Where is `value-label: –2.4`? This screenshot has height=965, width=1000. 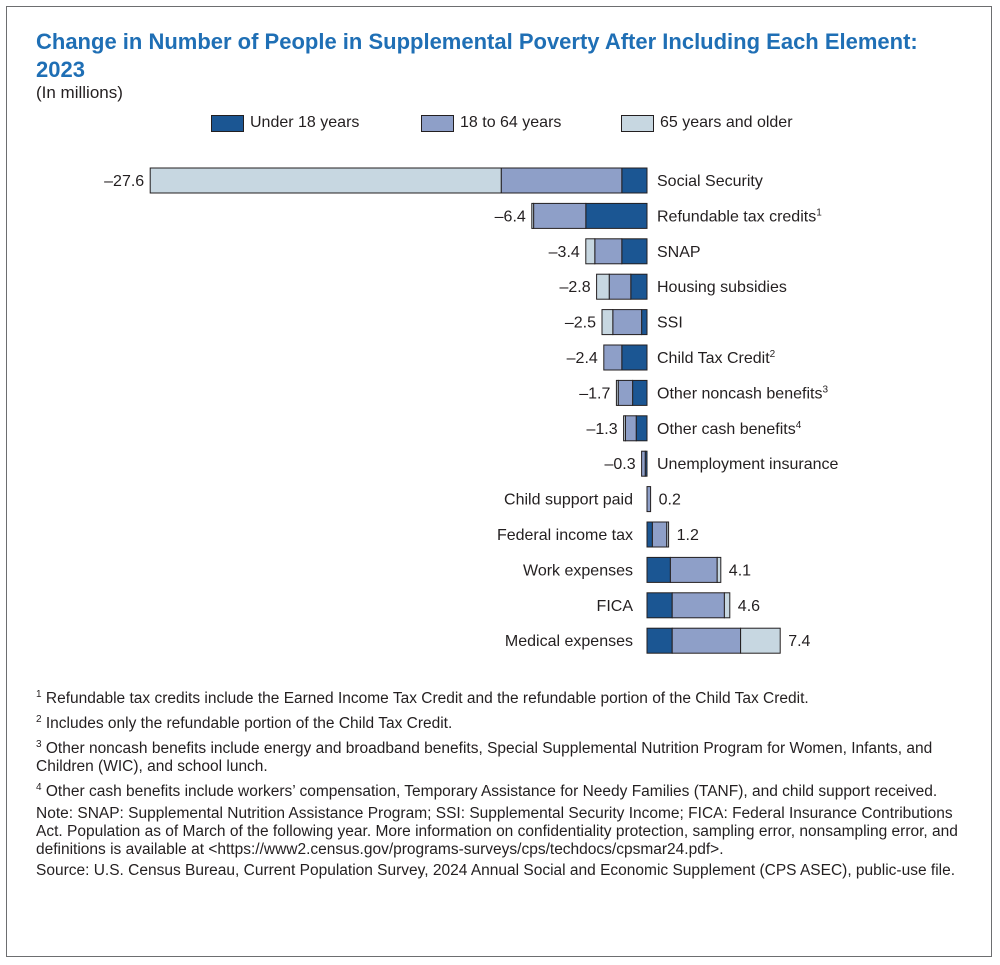 value-label: –2.4 is located at coordinates (582, 358).